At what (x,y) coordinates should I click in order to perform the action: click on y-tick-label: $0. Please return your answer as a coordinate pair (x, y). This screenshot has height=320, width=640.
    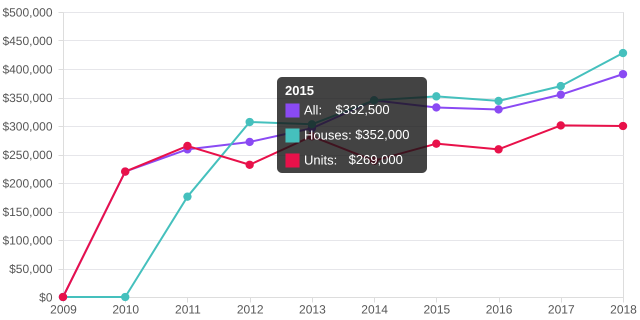
    Looking at the image, I should click on (46, 297).